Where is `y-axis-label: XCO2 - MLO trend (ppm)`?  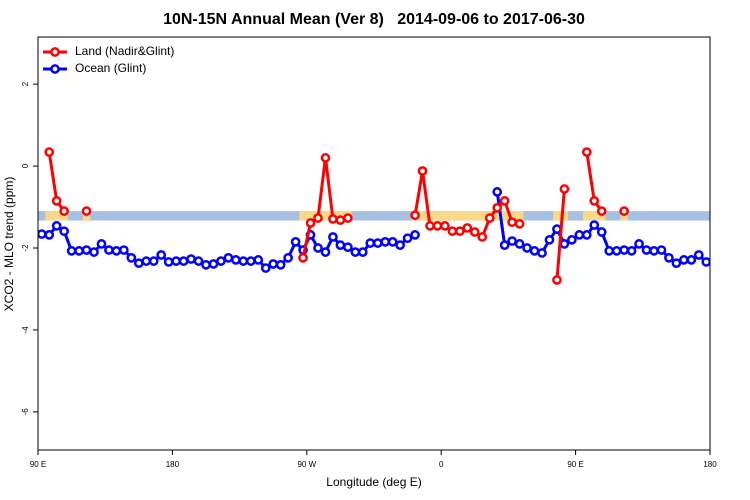 y-axis-label: XCO2 - MLO trend (ppm) is located at coordinates (9, 244).